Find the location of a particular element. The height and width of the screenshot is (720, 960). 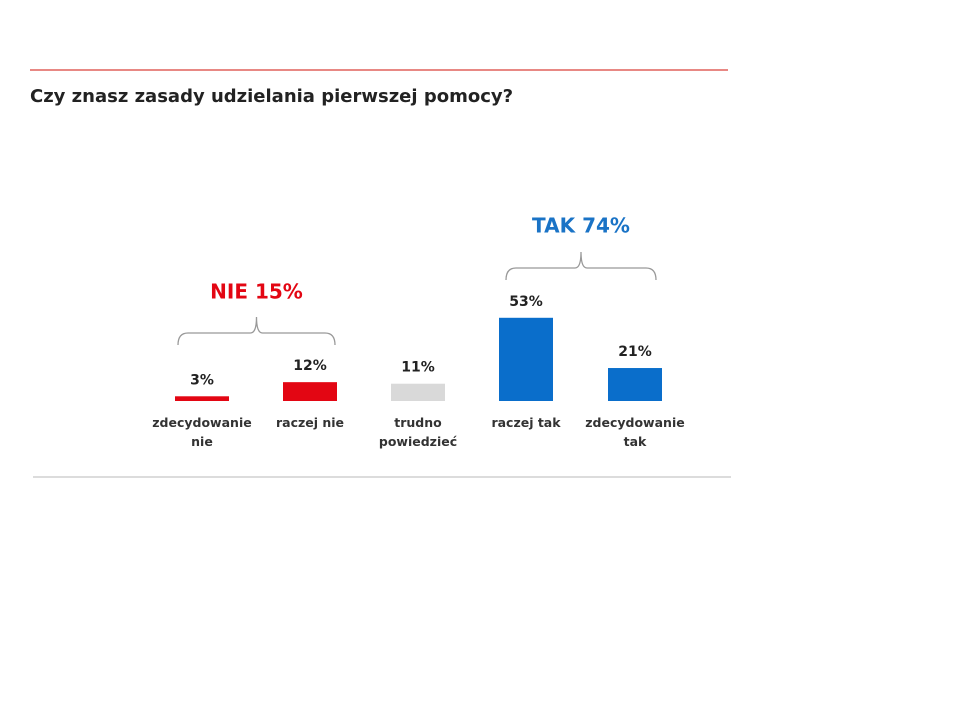

category-label: raczej tak is located at coordinates (526, 422).